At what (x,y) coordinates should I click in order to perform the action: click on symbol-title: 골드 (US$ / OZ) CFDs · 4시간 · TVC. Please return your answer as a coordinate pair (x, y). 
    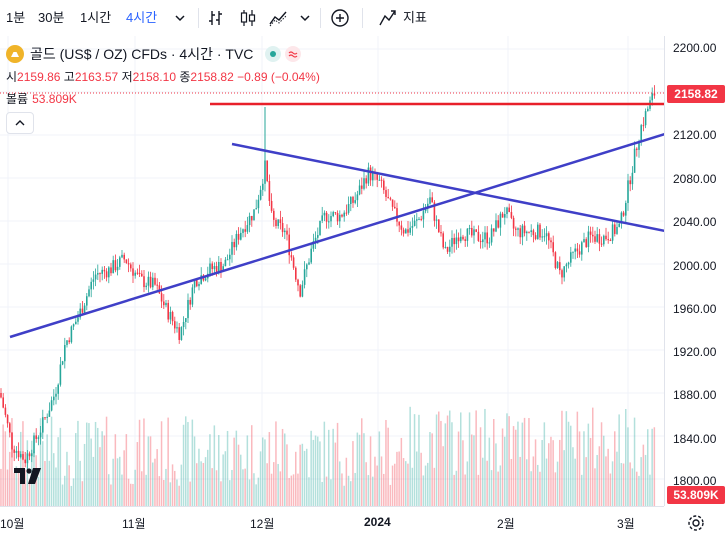
    Looking at the image, I should click on (142, 54).